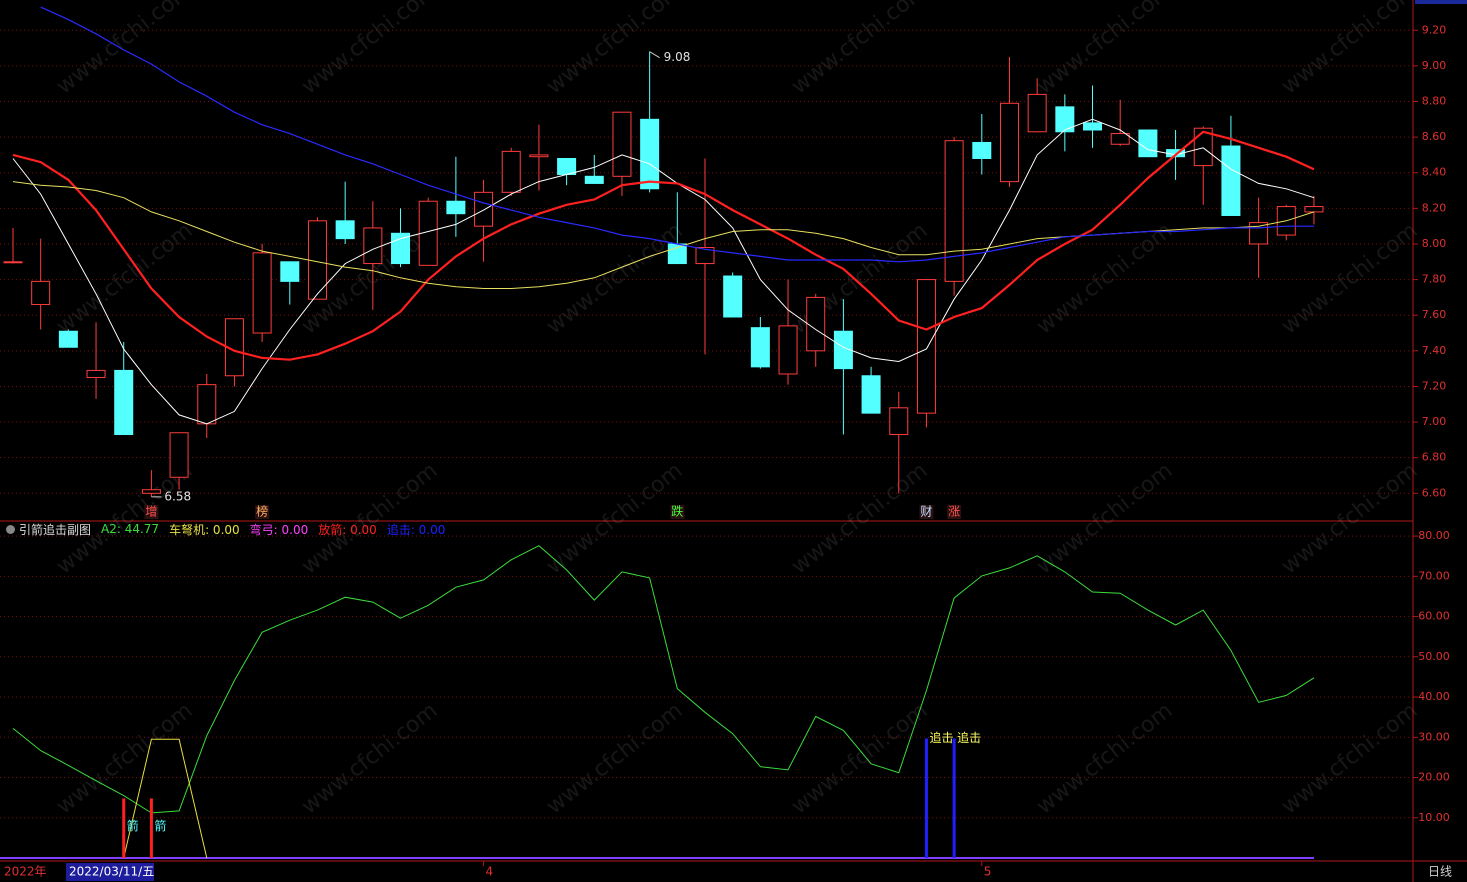 The height and width of the screenshot is (882, 1467). What do you see at coordinates (1434, 207) in the screenshot?
I see `y-tick-label: 8.20` at bounding box center [1434, 207].